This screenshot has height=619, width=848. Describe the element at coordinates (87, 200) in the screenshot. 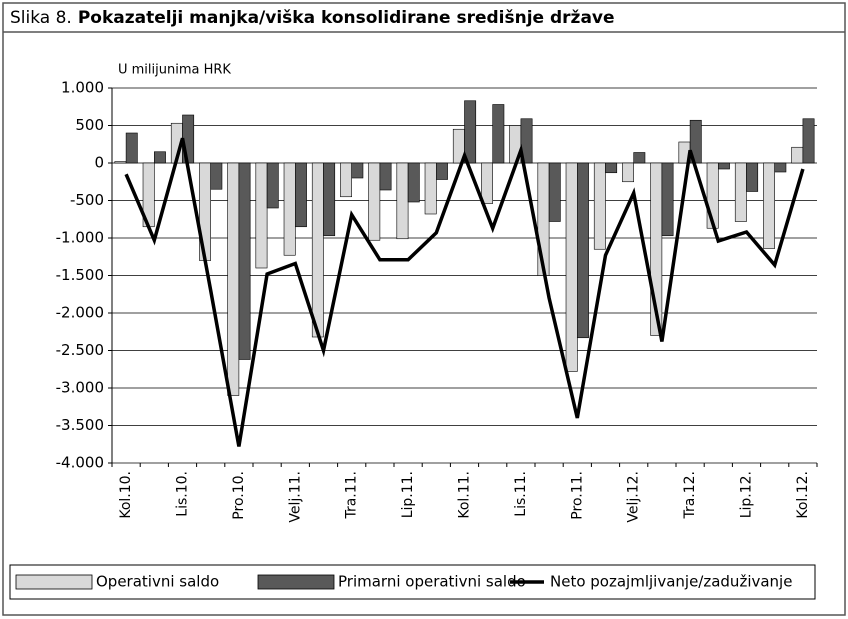

I see `y-tick-label: -500` at that location.